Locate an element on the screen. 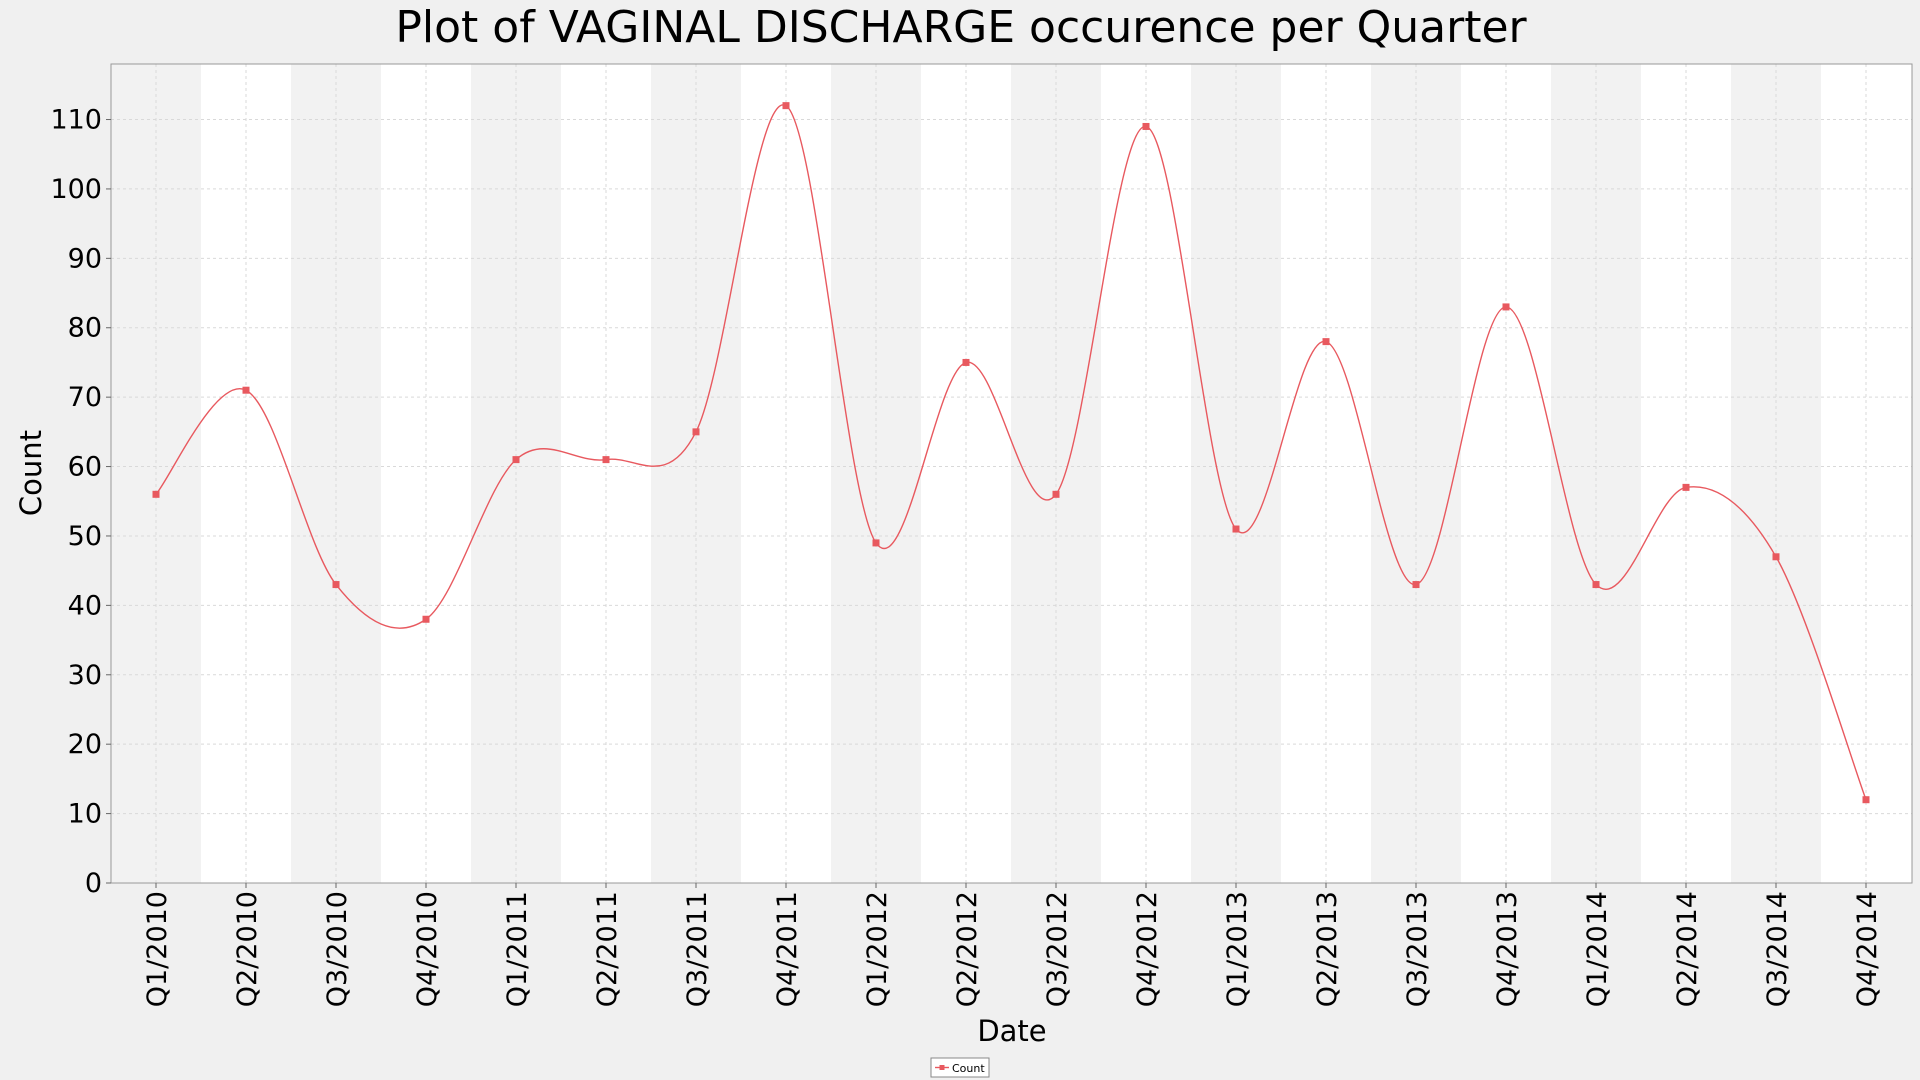  y-tick-label: 90 is located at coordinates (85, 258).